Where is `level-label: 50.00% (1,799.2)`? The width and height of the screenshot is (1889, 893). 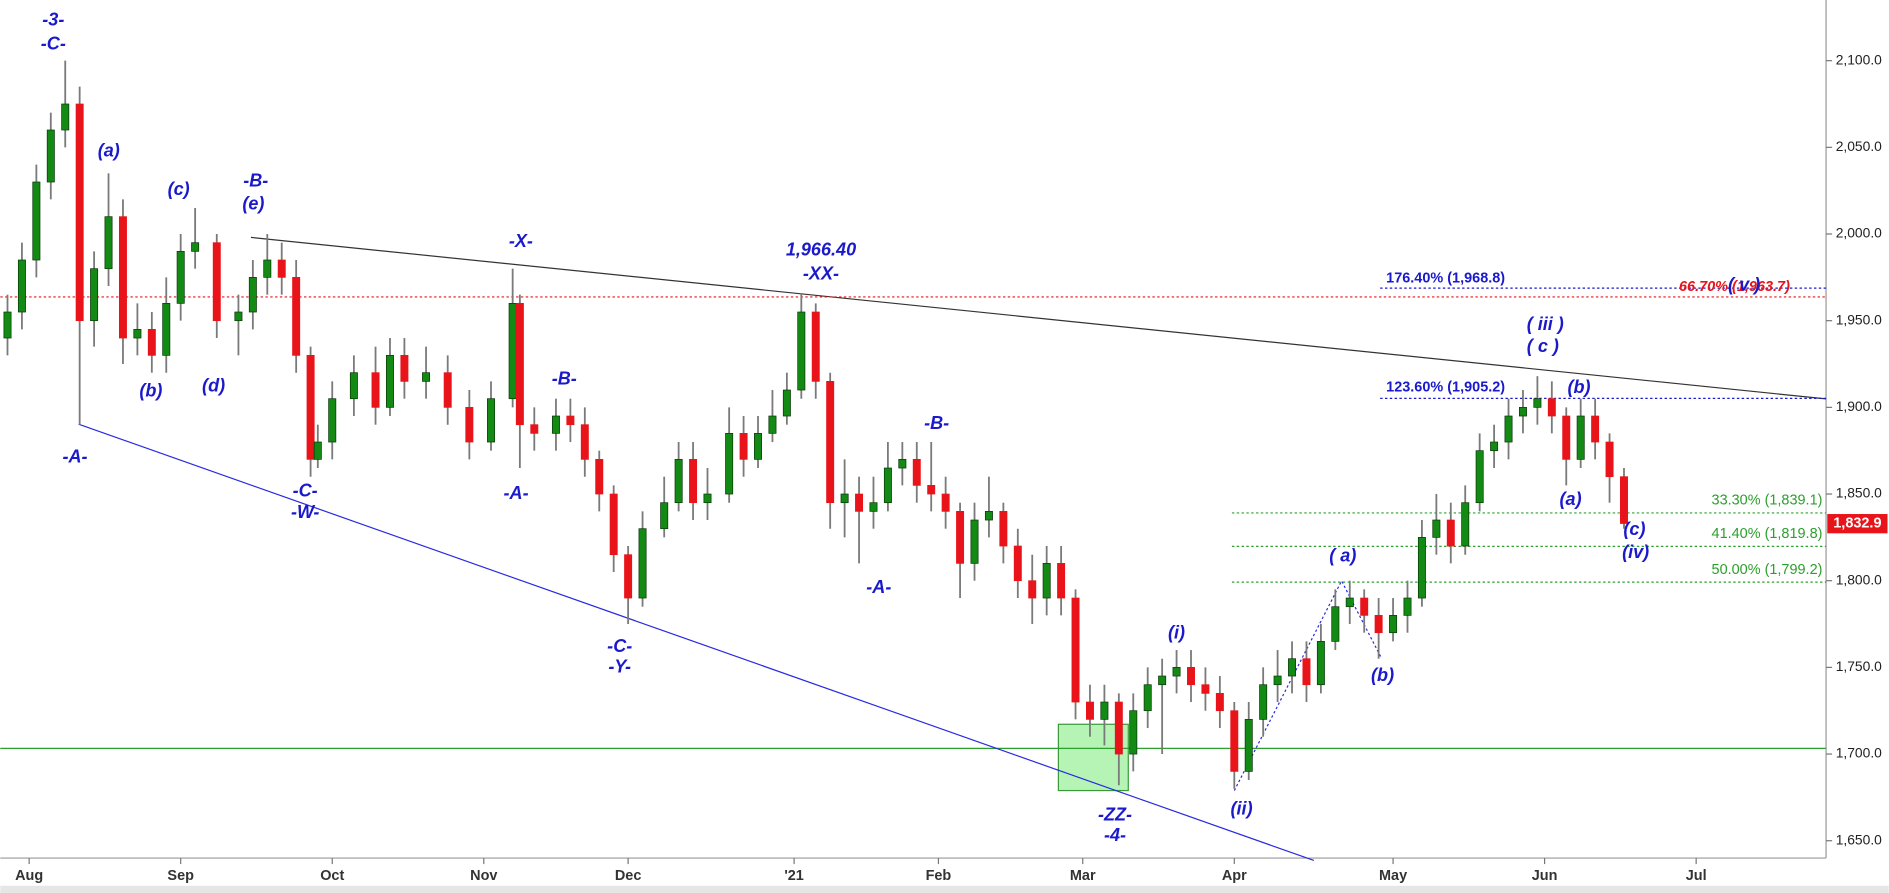
level-label: 50.00% (1,799.2) is located at coordinates (1767, 570).